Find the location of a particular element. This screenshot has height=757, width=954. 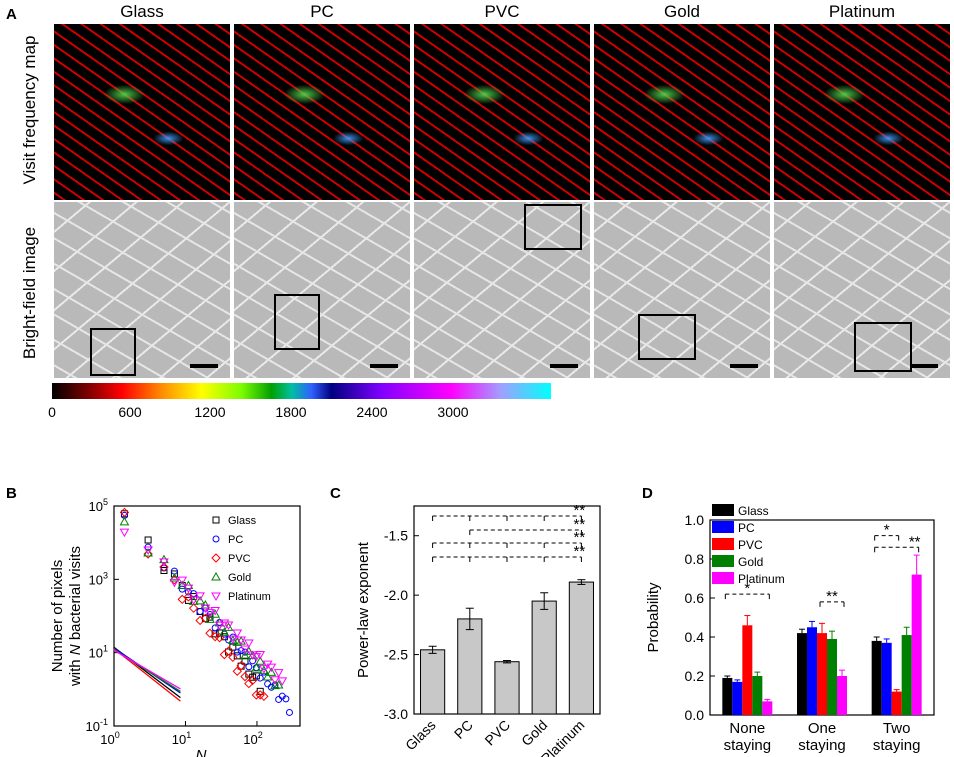

x-tick-label: 10⁰ is located at coordinates (109, 738).